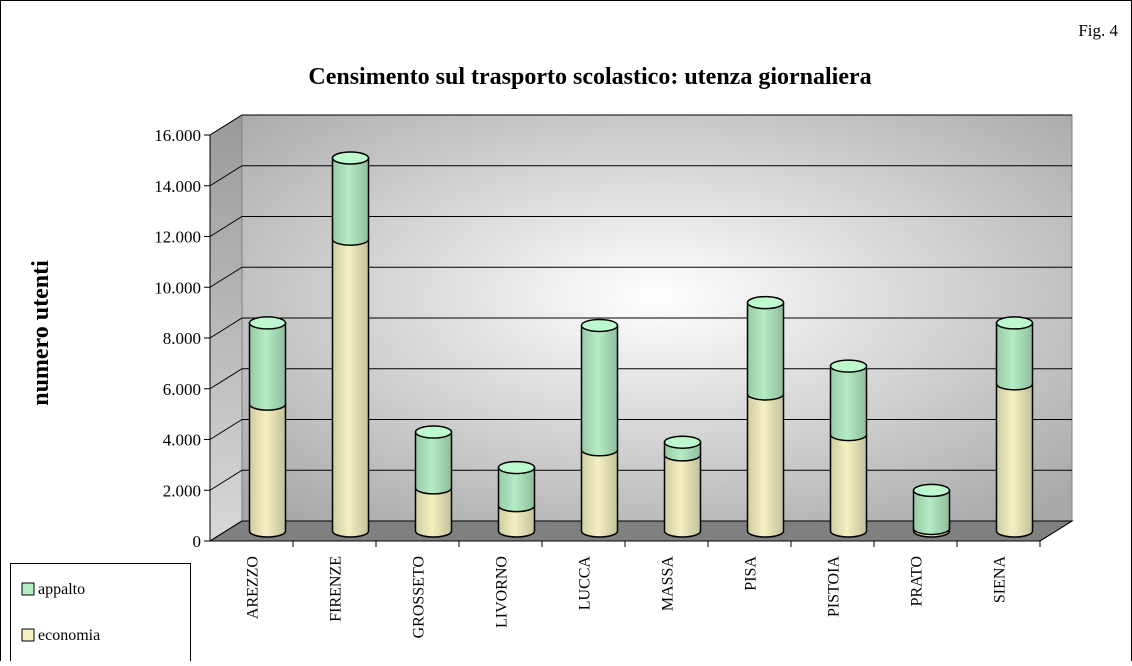 The width and height of the screenshot is (1132, 666). I want to click on legend-label: appalto, so click(61, 589).